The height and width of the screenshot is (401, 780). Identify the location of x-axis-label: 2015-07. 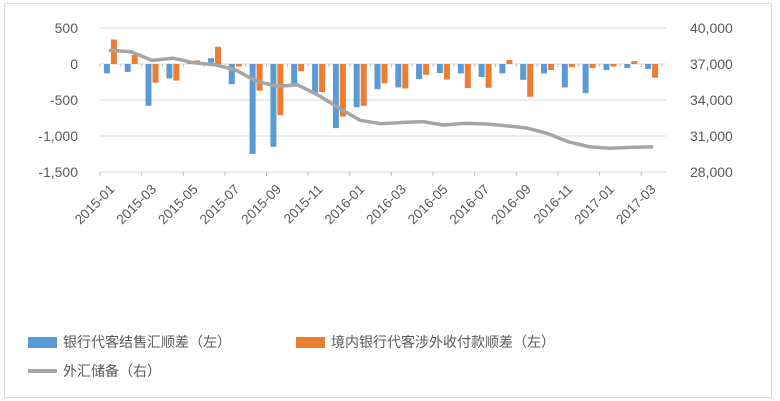
(220, 205).